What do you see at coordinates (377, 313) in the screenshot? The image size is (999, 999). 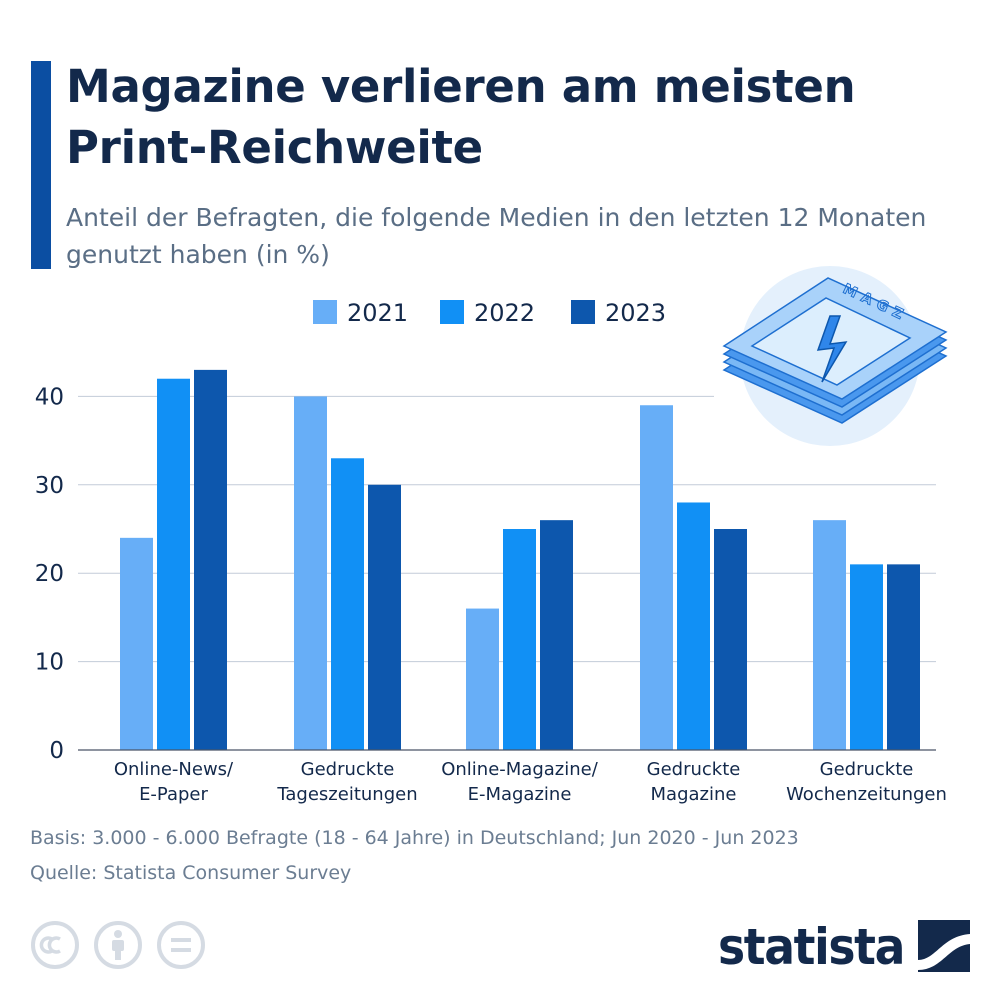 I see `legend-label: 2021` at bounding box center [377, 313].